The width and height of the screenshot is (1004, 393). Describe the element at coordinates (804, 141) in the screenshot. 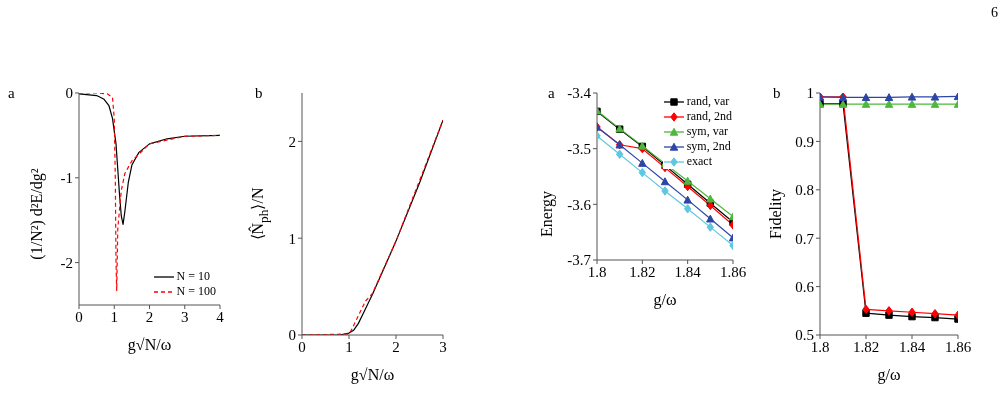

I see `y-tick-label: 0.9` at that location.